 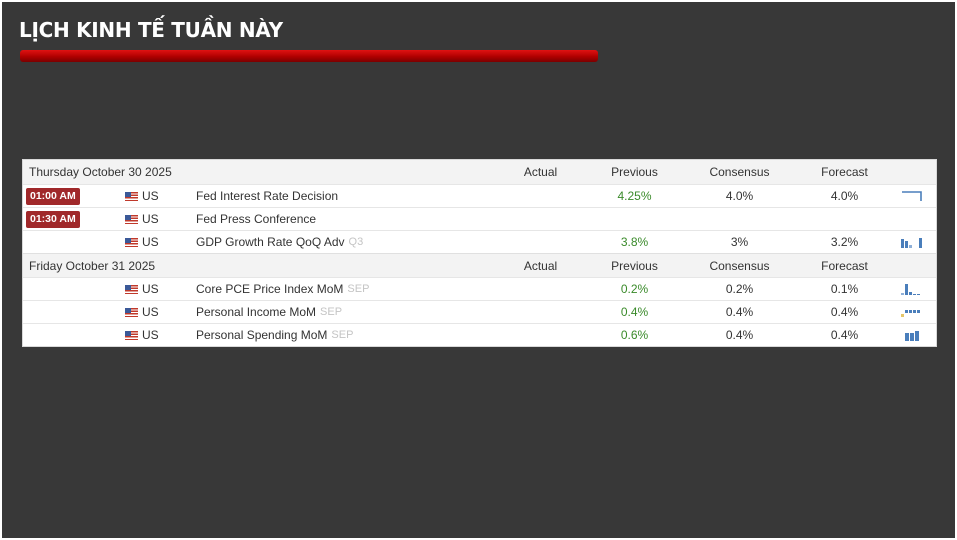 I want to click on value-consensus: 3%, so click(x=739, y=242).